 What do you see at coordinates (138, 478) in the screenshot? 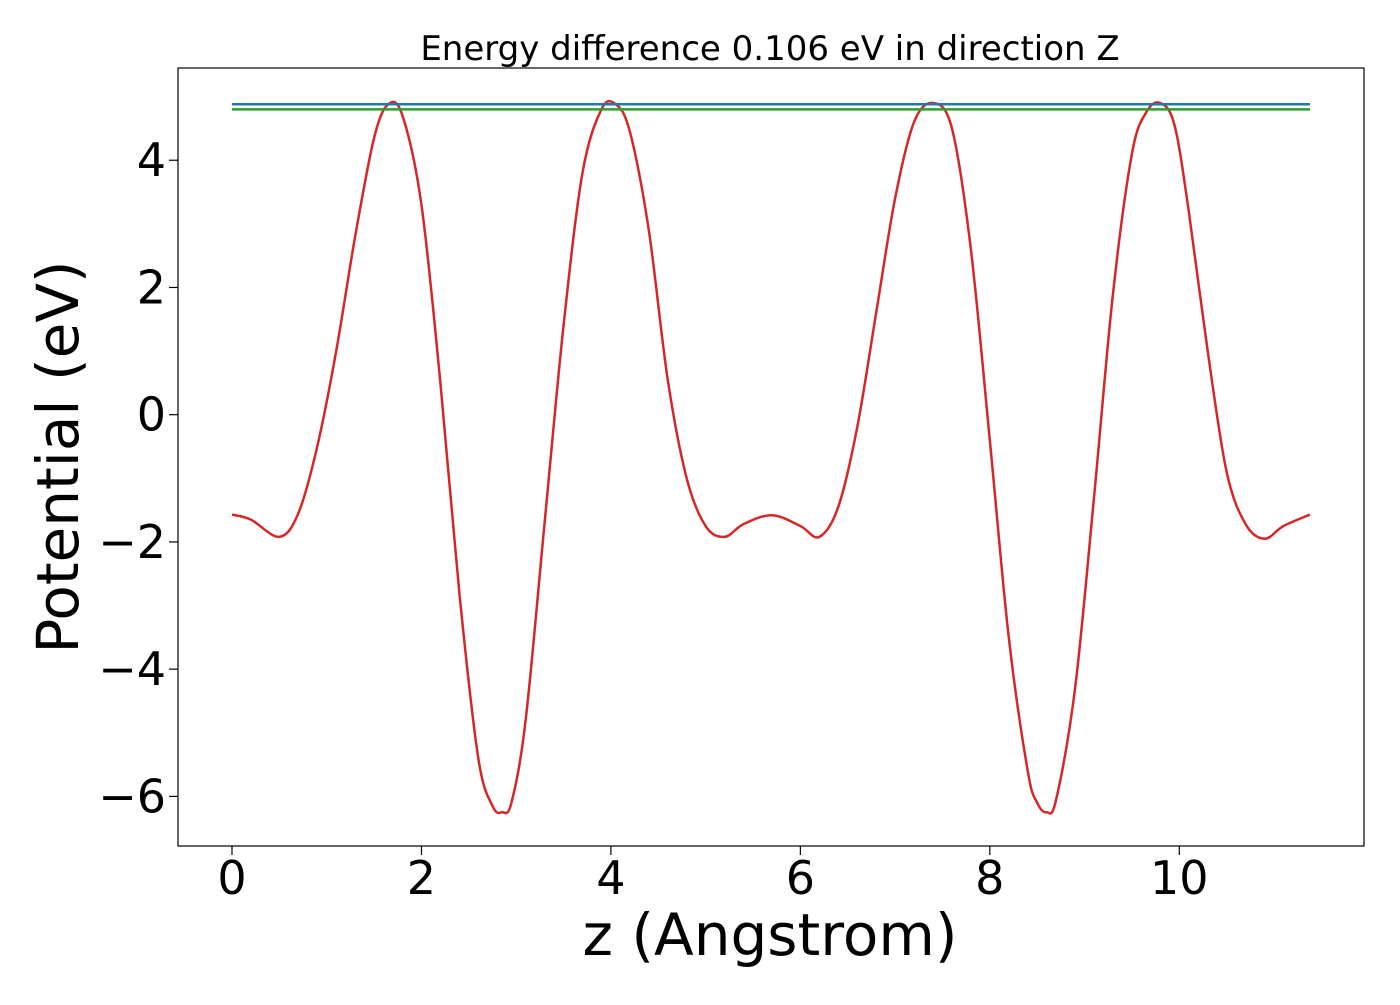
I see `y-axis: −6 −4 −2 0 2 4` at bounding box center [138, 478].